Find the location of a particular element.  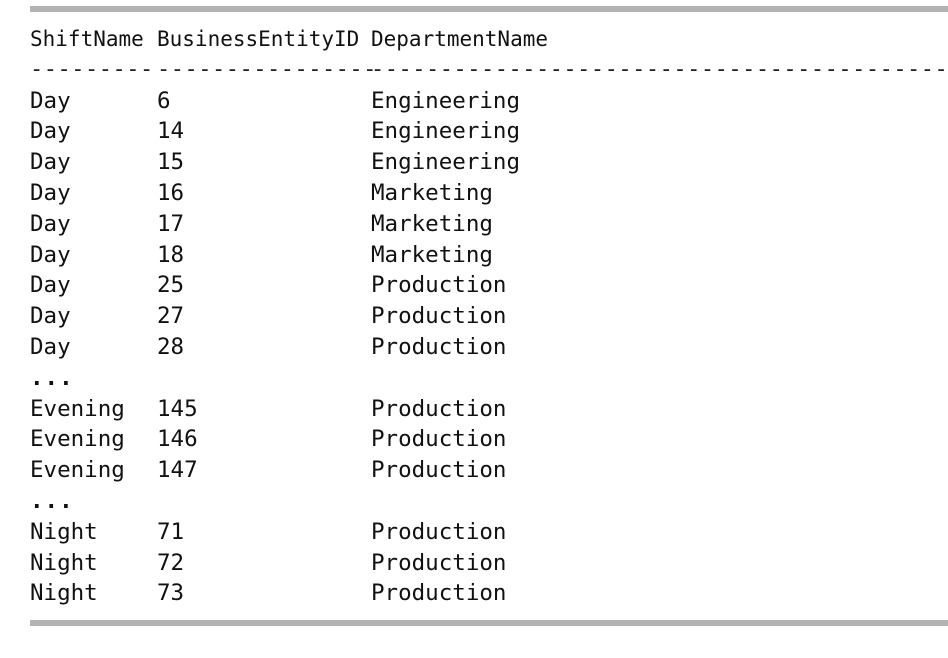

cell-businessentityid: 16 is located at coordinates (171, 192).